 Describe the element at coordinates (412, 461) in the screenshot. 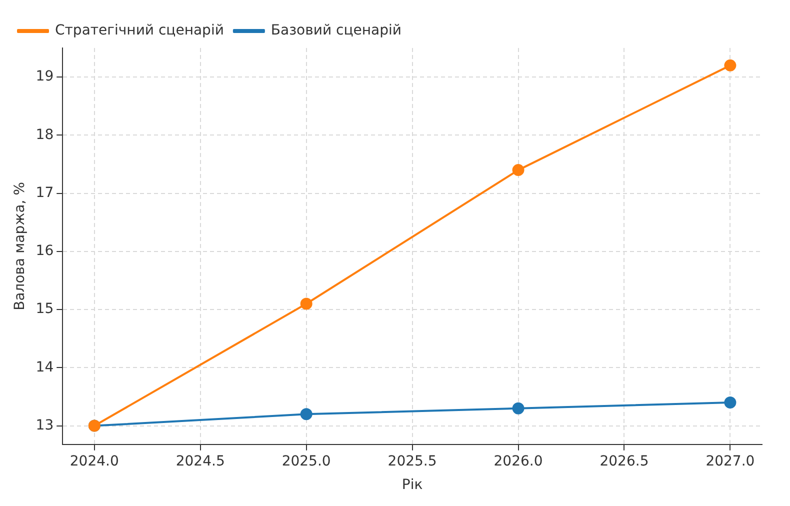

I see `x-tick-label: 2025.5` at that location.